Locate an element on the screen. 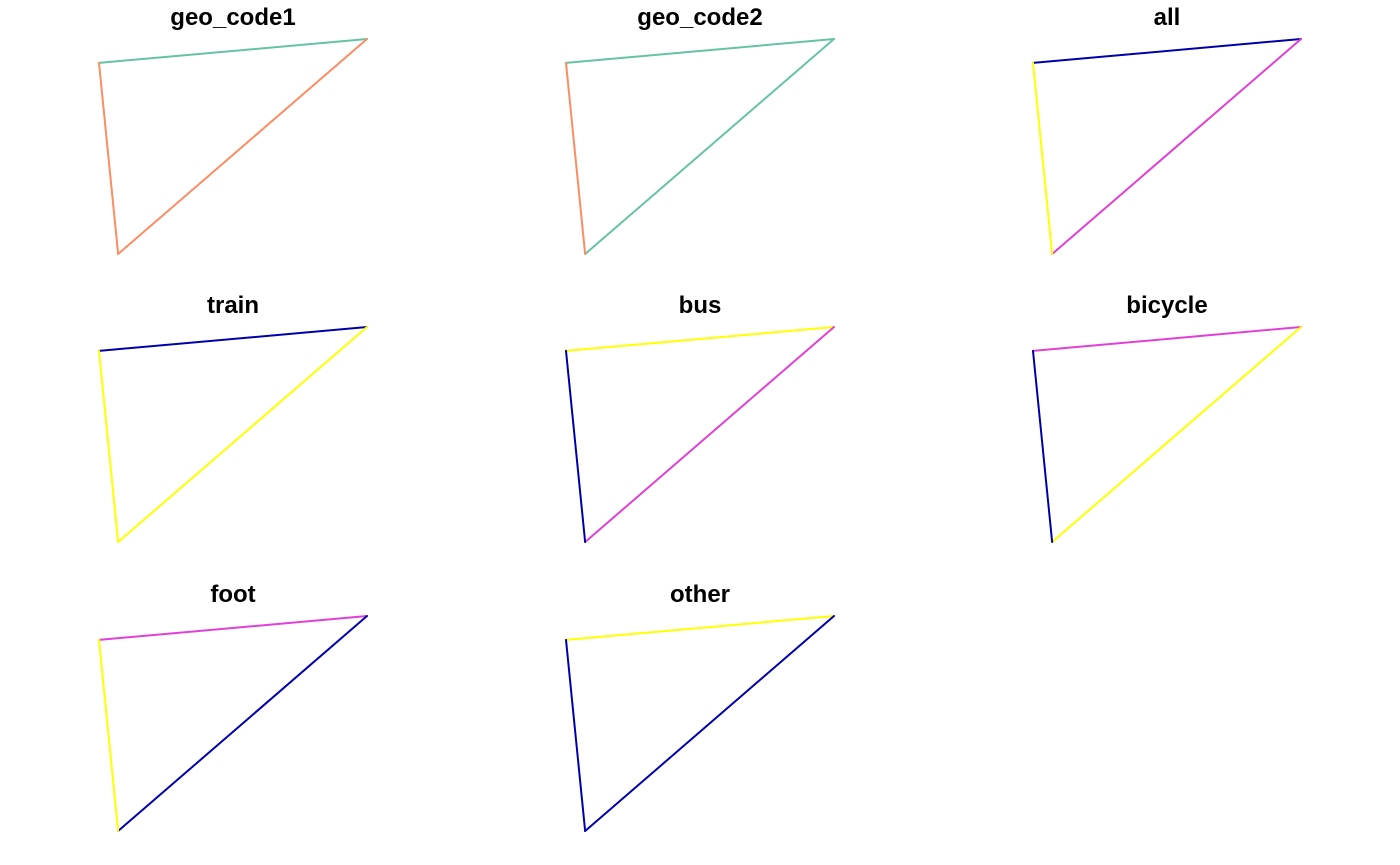 Image resolution: width=1400 pixels, height=865 pixels. panel-geo-code2: geo_code2 is located at coordinates (700, 129).